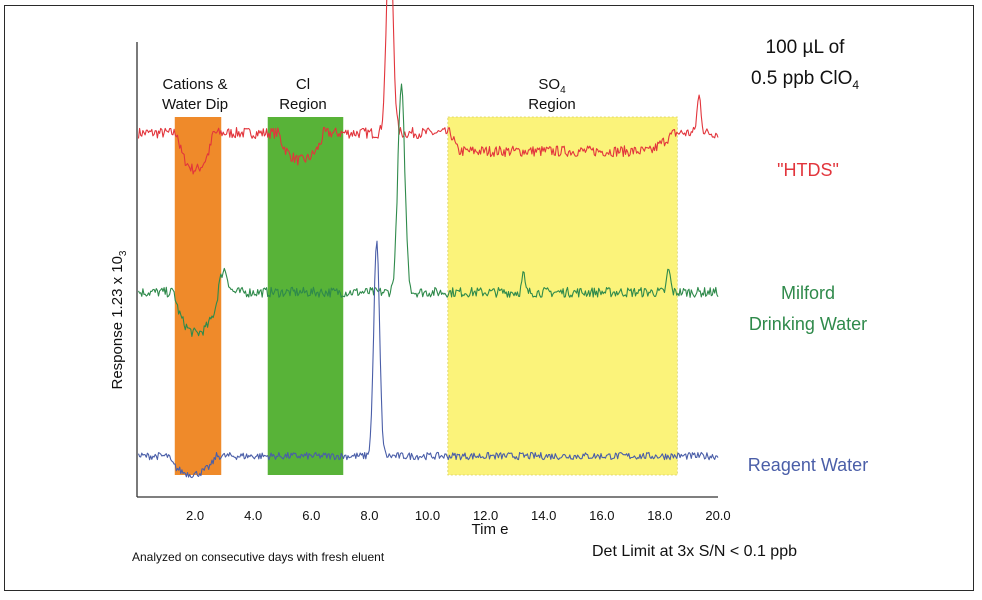  I want to click on so4-label-line2: Region, so click(552, 104).